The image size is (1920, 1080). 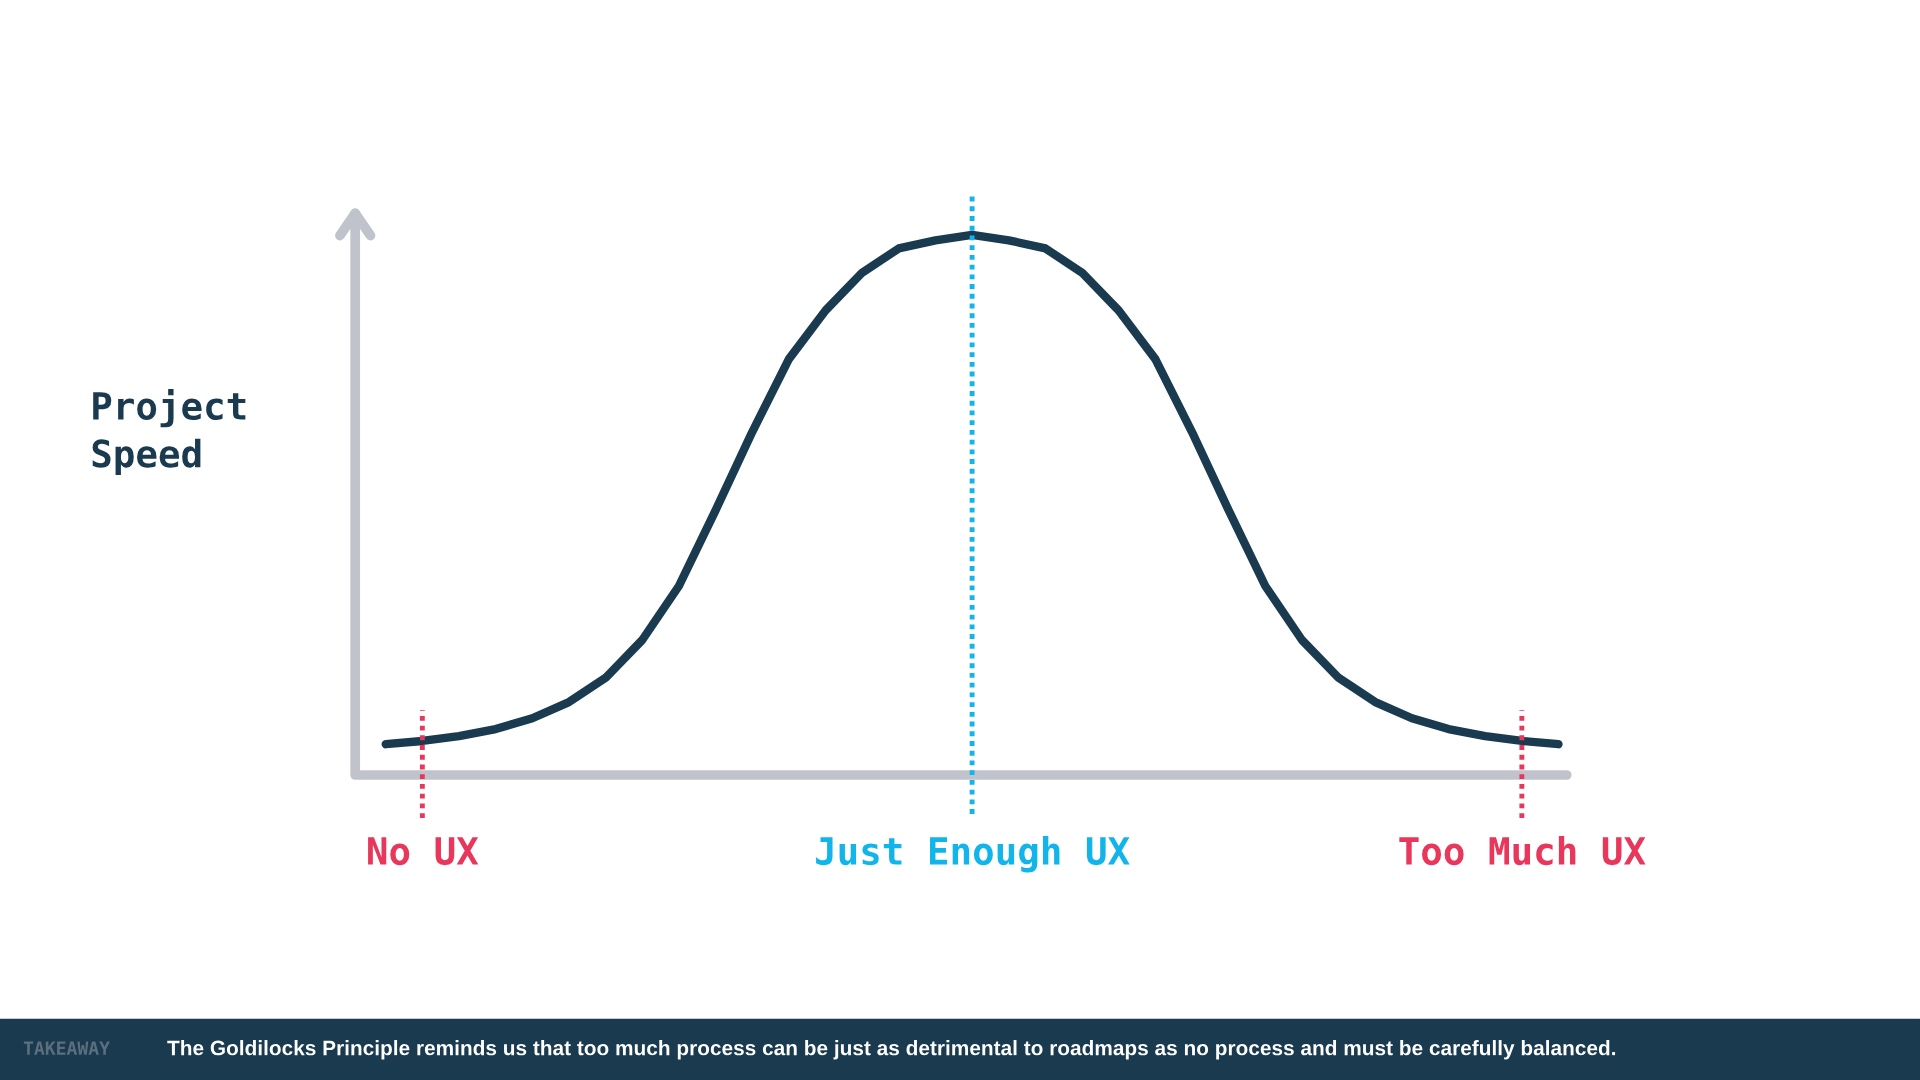 I want to click on x-tick-label: No UX, so click(x=423, y=851).